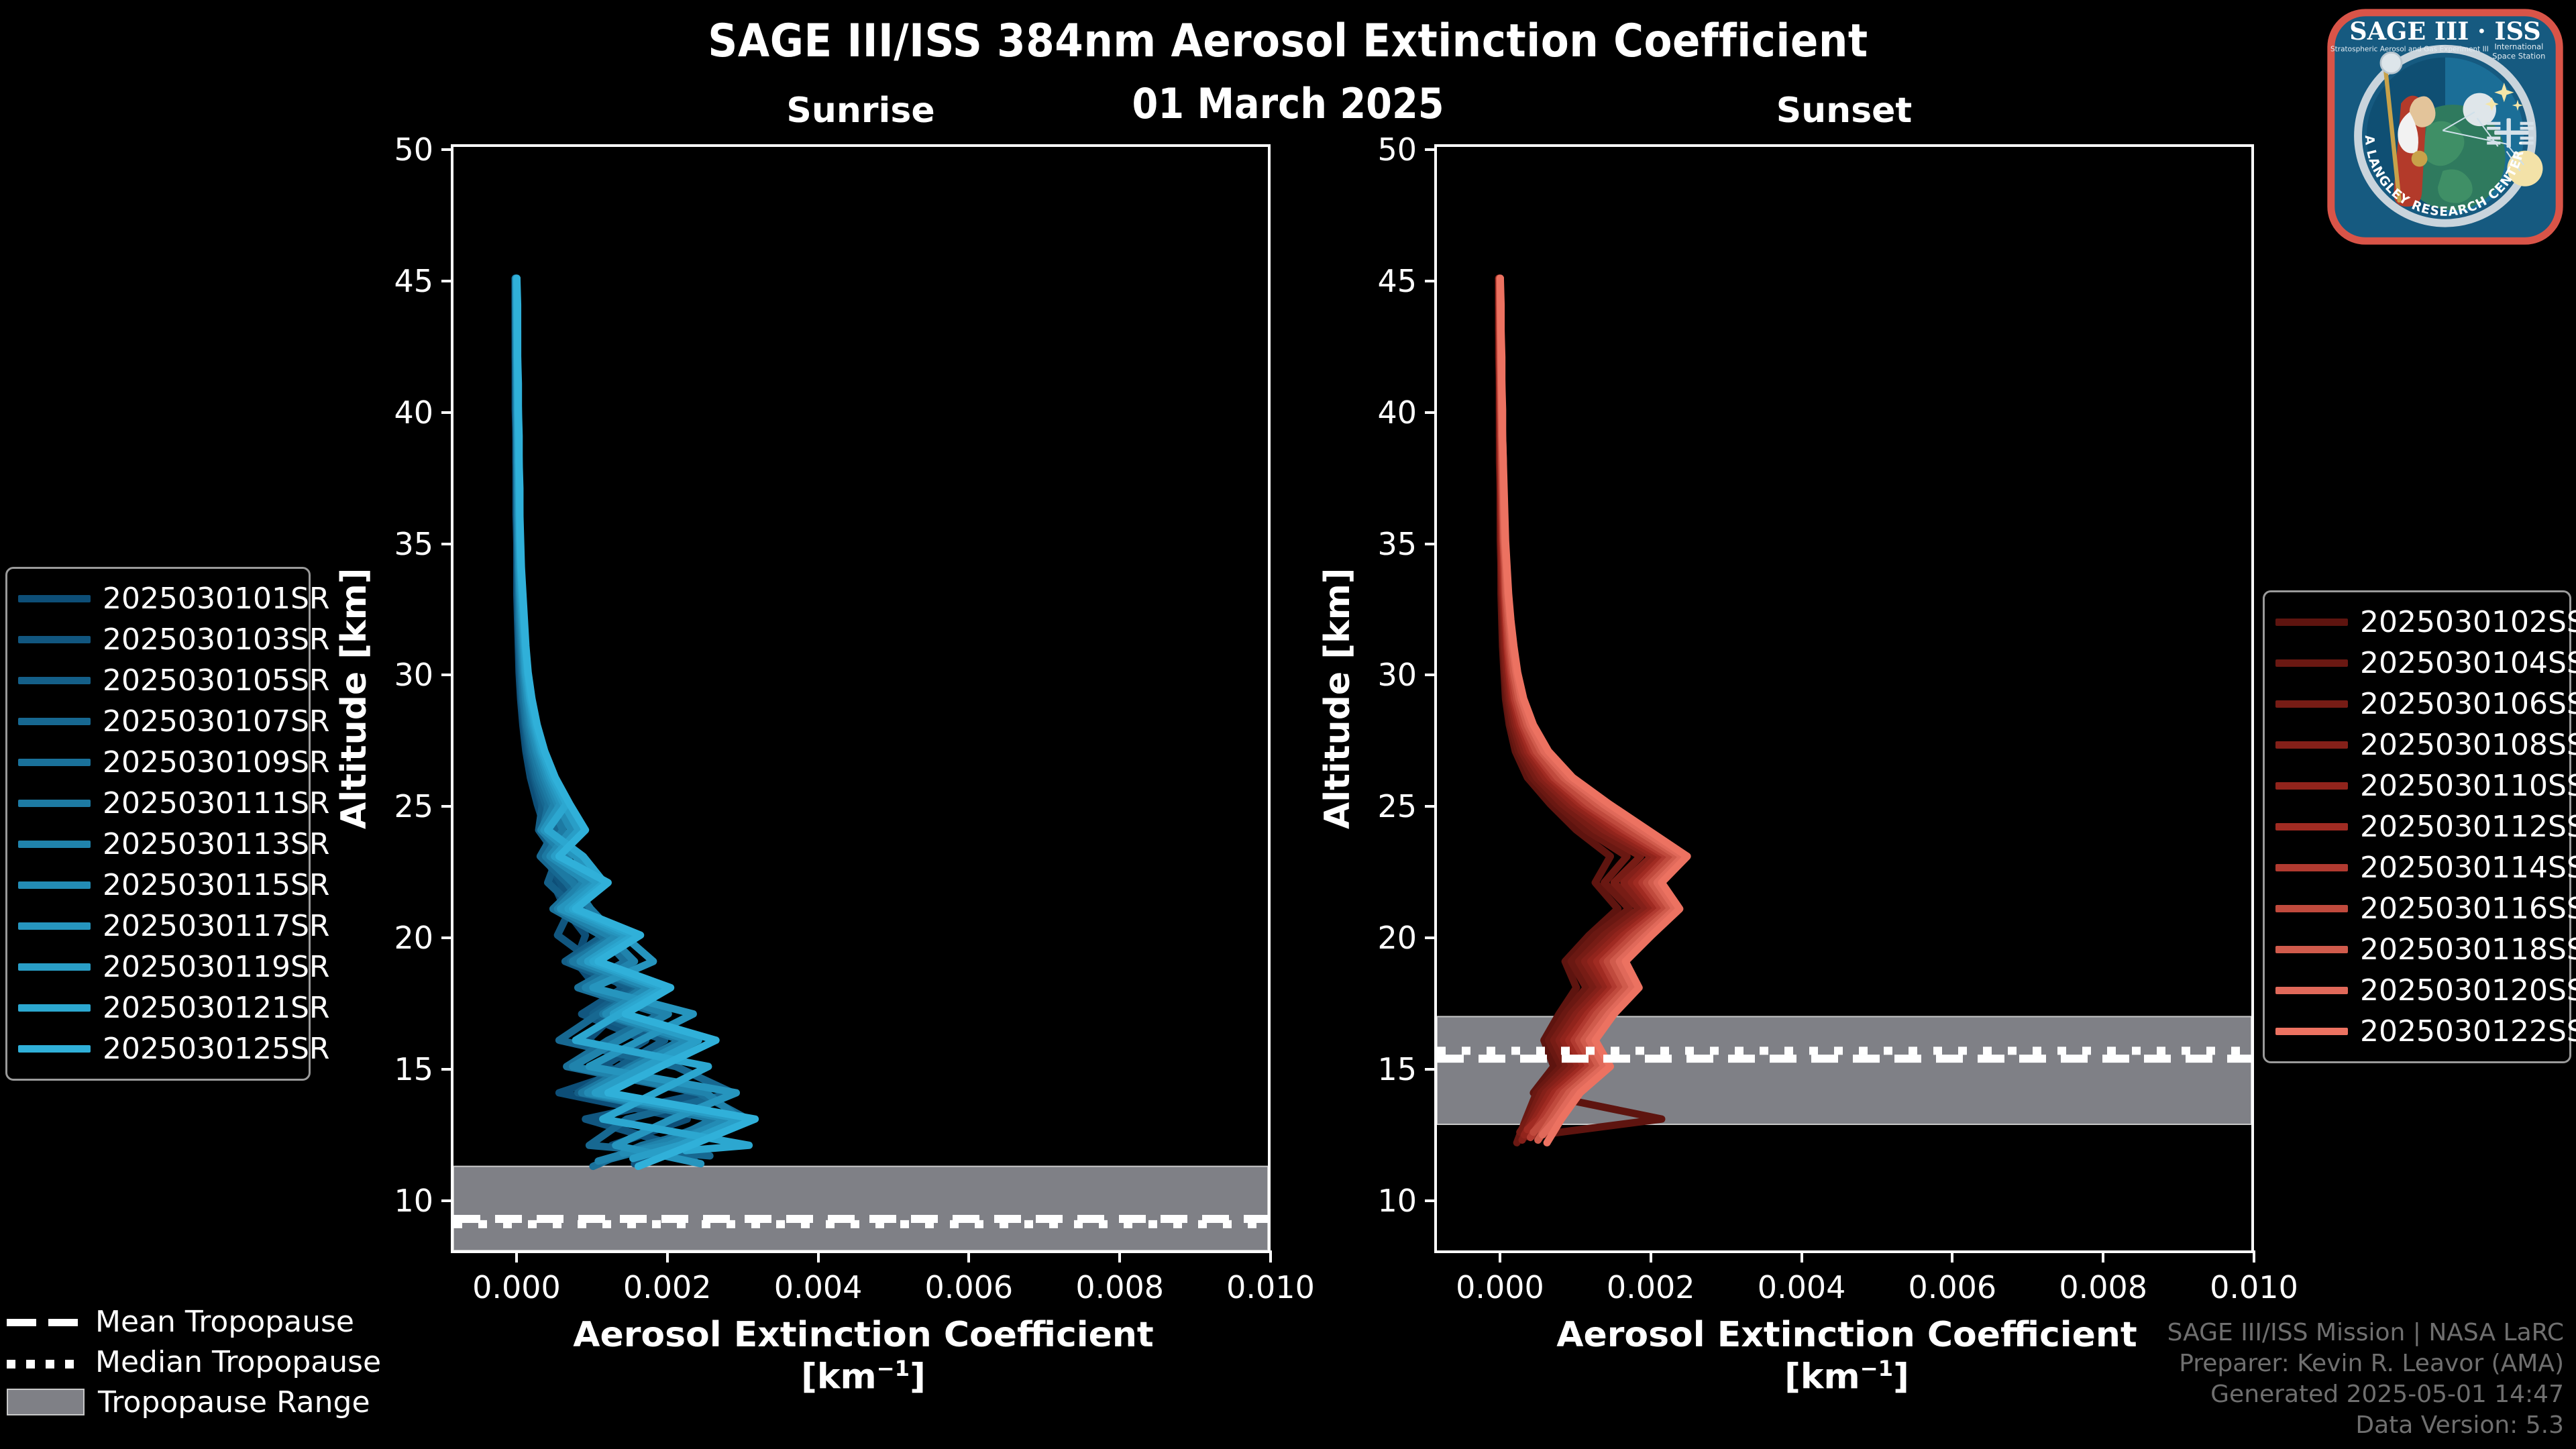  What do you see at coordinates (2468, 1031) in the screenshot?
I see `legend-label: 2025030122SS` at bounding box center [2468, 1031].